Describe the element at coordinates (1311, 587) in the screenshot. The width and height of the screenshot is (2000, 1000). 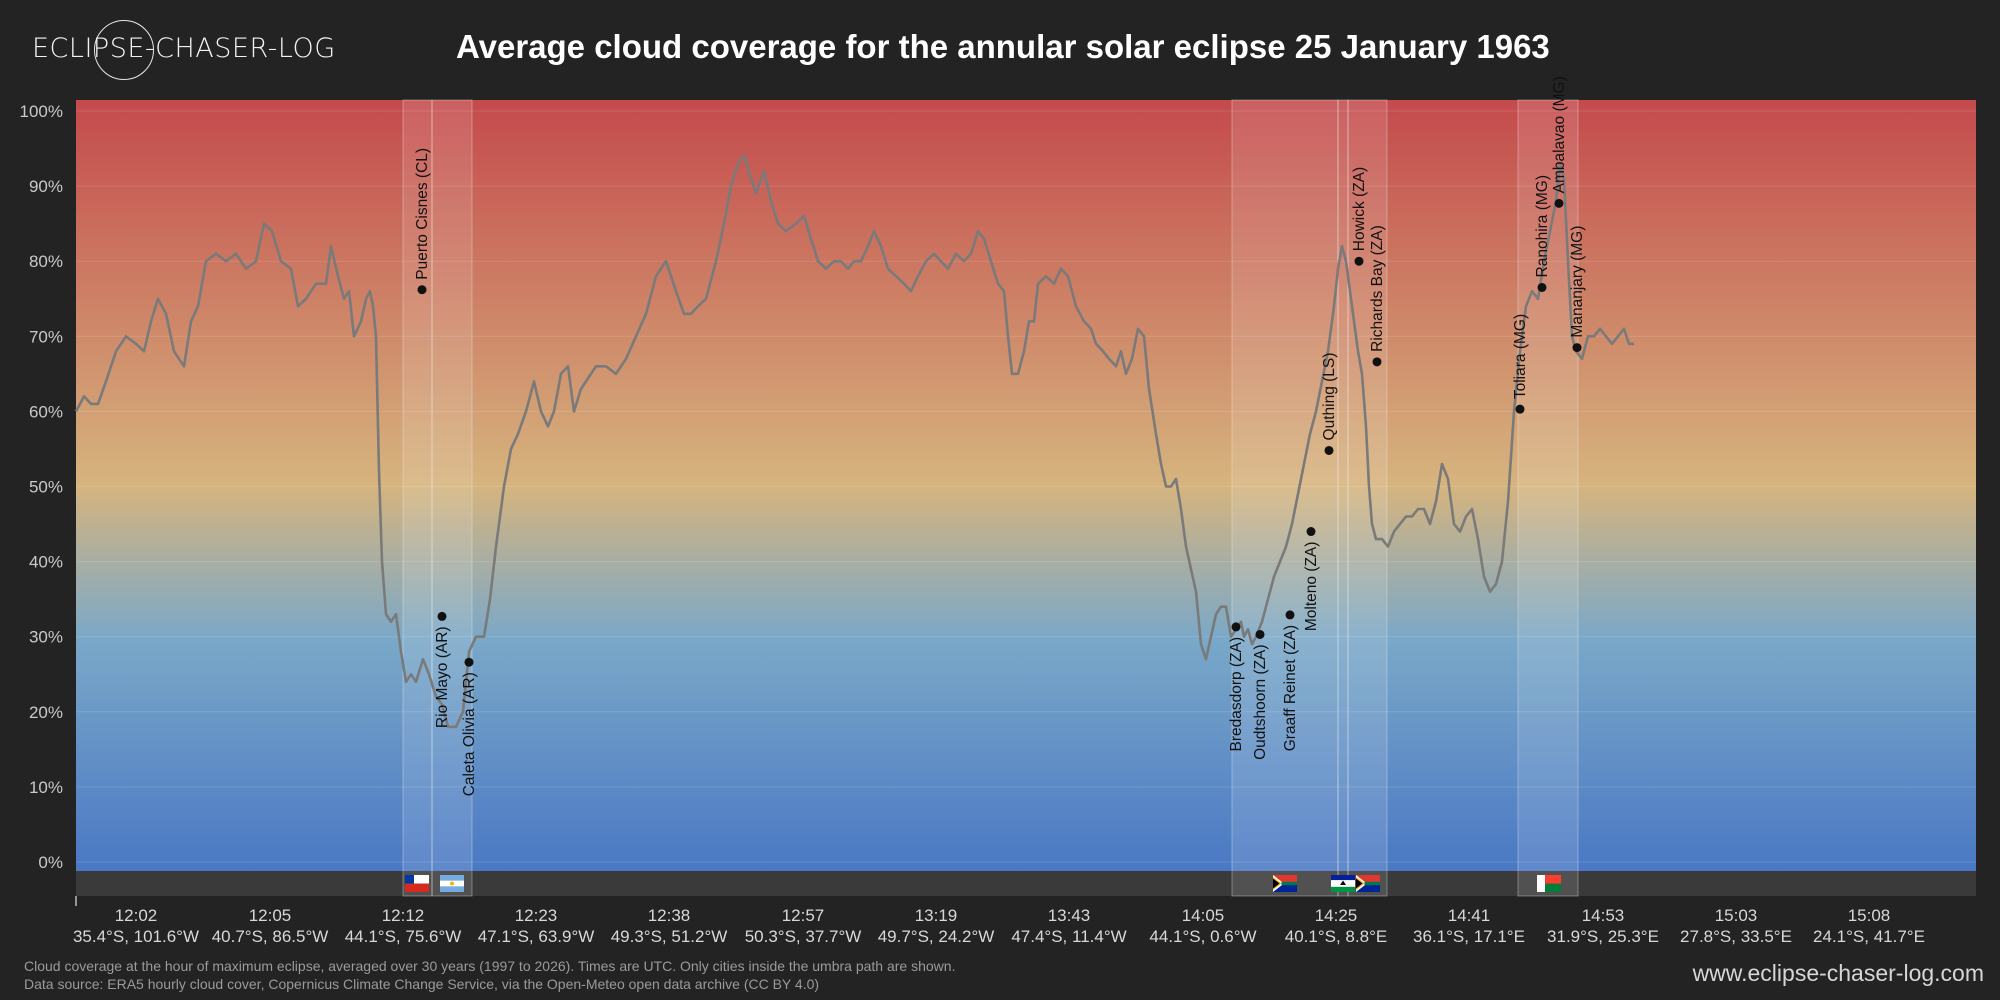
I see `city-label: Molteno (ZA)` at that location.